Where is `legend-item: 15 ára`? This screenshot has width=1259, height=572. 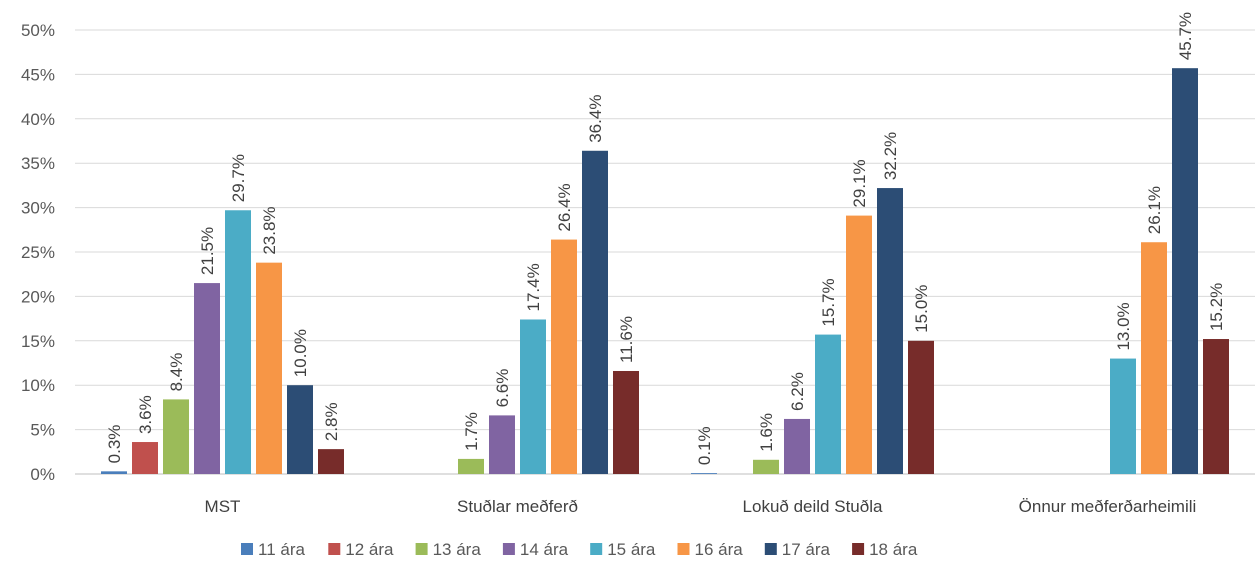 legend-item: 15 ára is located at coordinates (623, 549).